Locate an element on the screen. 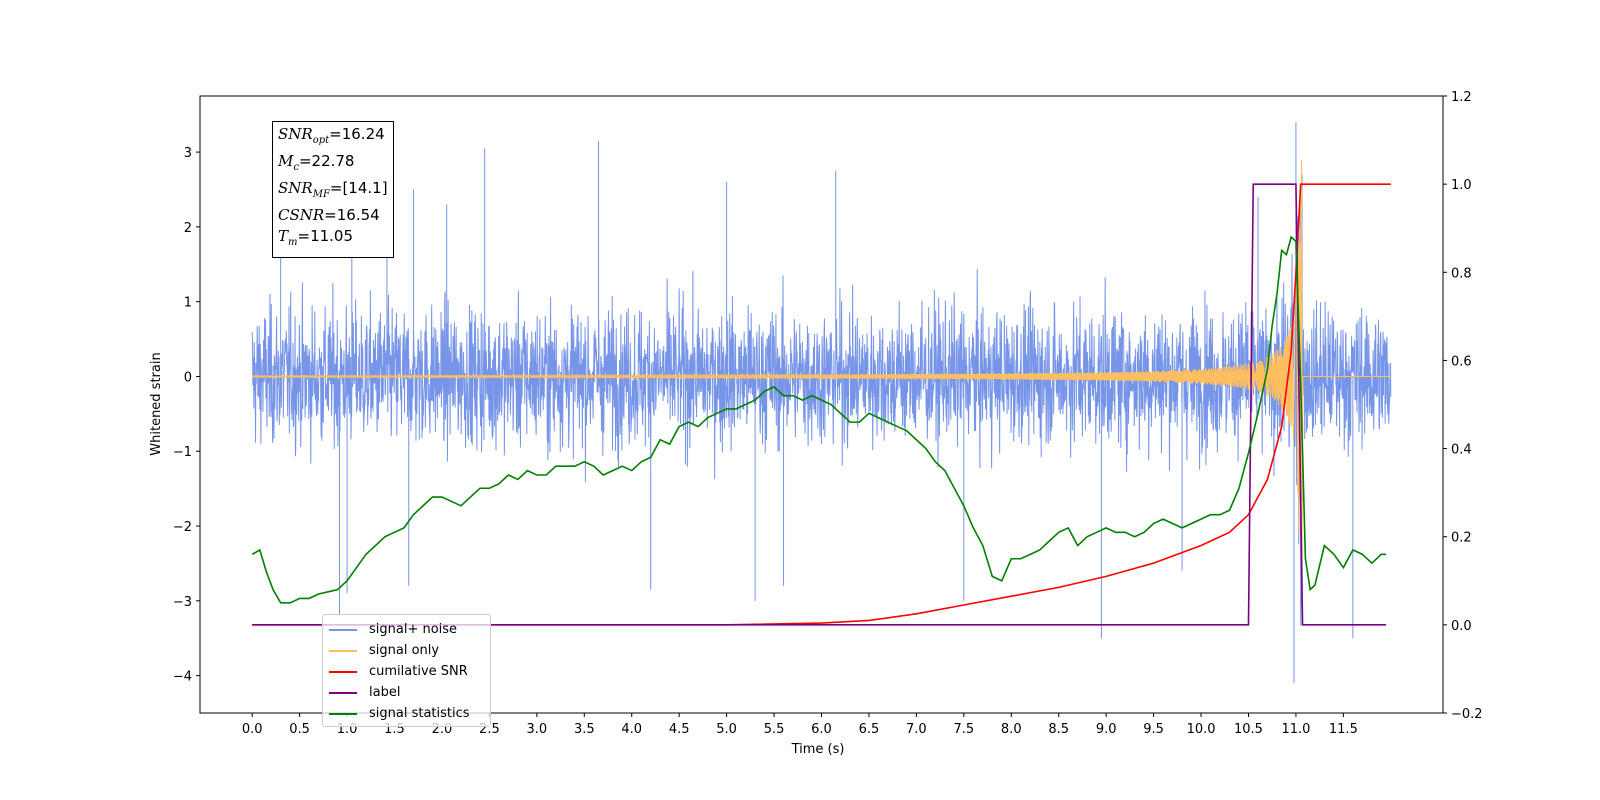 This screenshot has height=800, width=1600. legend-label: signal+ noise is located at coordinates (413, 629).